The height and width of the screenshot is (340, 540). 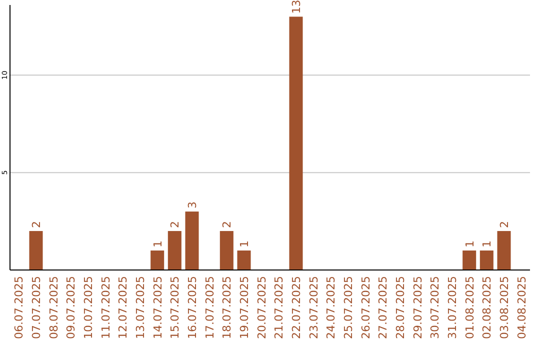 What do you see at coordinates (123, 307) in the screenshot?
I see `x-tick-label: 12.07.2025` at bounding box center [123, 307].